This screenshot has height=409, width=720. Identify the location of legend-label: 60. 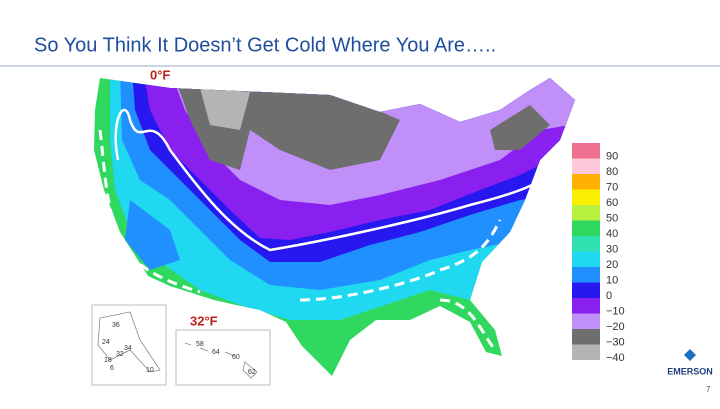
(612, 203).